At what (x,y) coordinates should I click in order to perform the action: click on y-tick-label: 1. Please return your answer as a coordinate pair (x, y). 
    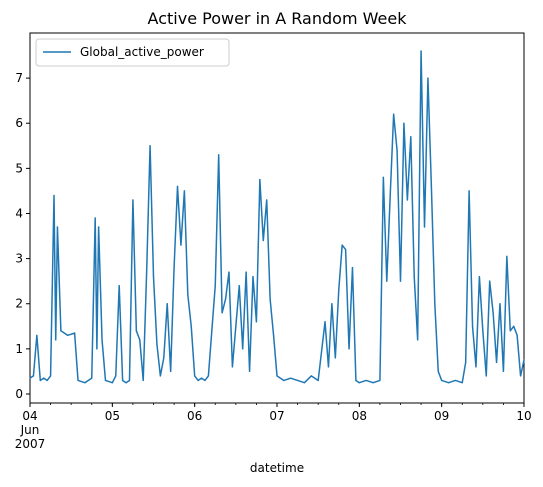
    Looking at the image, I should click on (19, 349).